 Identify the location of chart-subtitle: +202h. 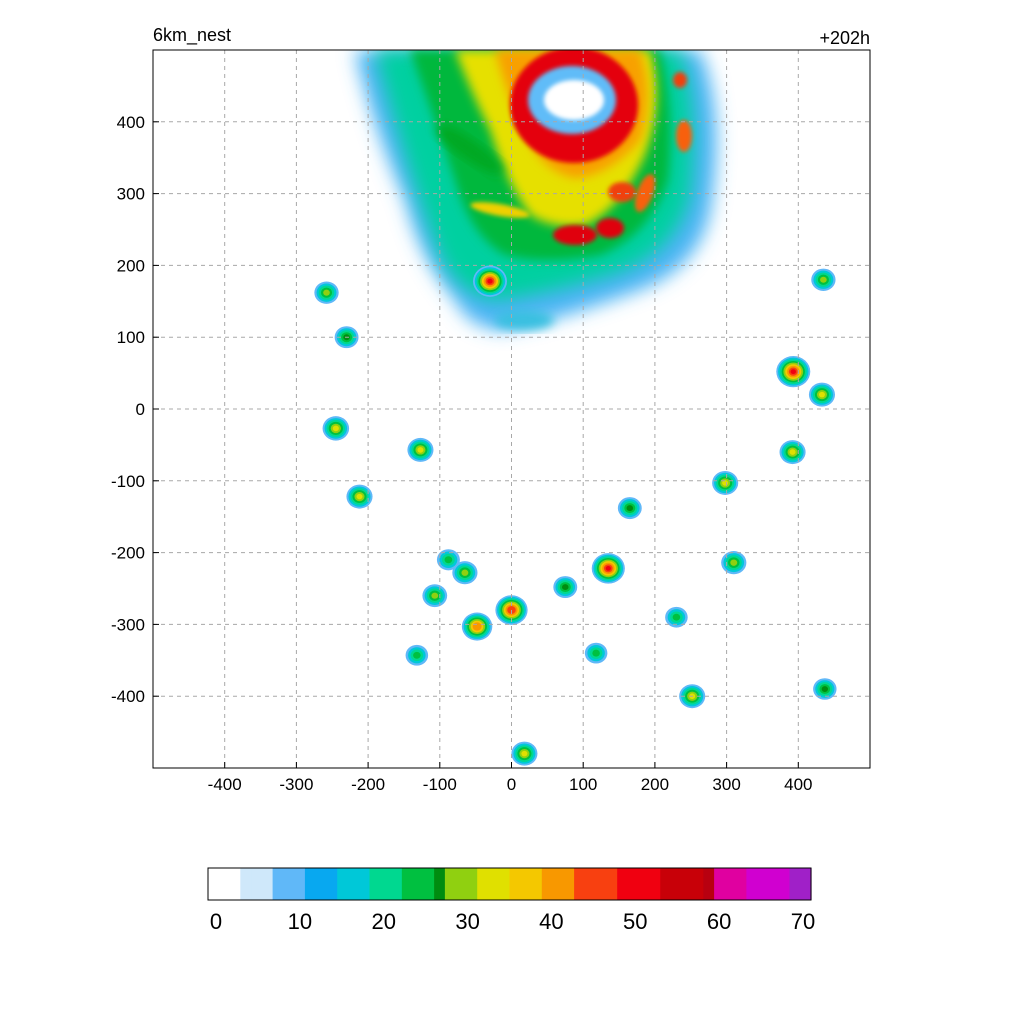
(844, 38).